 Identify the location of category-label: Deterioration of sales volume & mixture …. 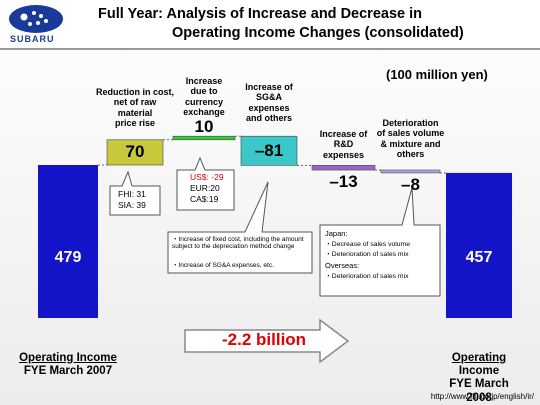
(410, 139).